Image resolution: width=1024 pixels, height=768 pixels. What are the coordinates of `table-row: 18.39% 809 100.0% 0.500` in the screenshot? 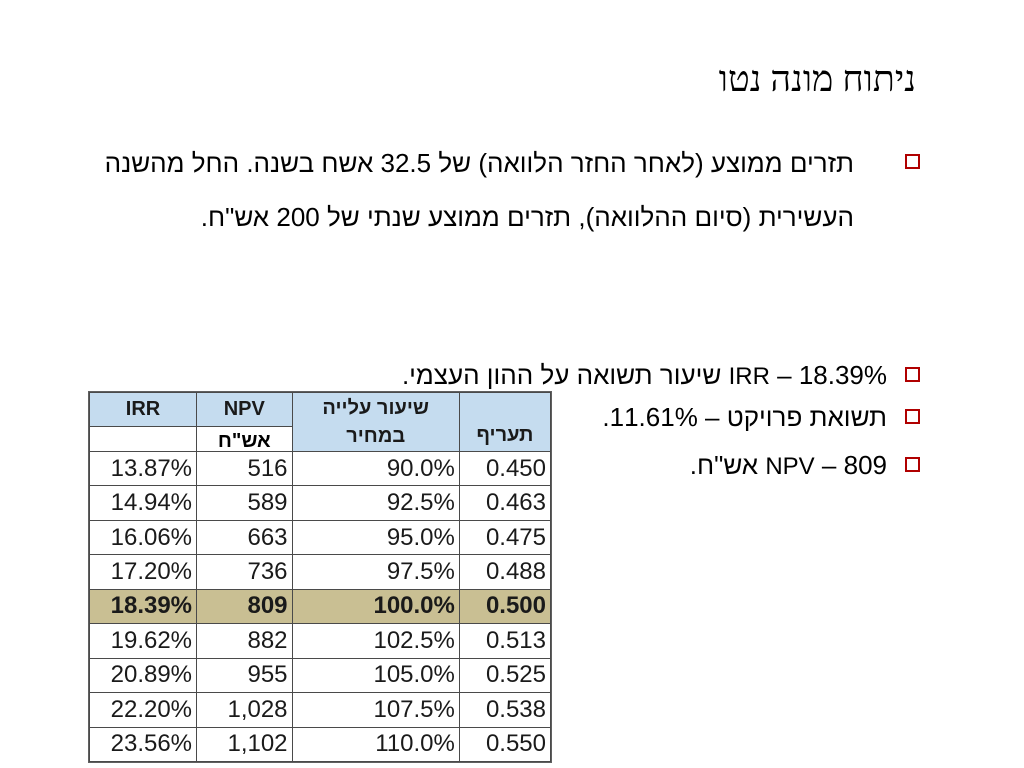 It's located at (320, 606).